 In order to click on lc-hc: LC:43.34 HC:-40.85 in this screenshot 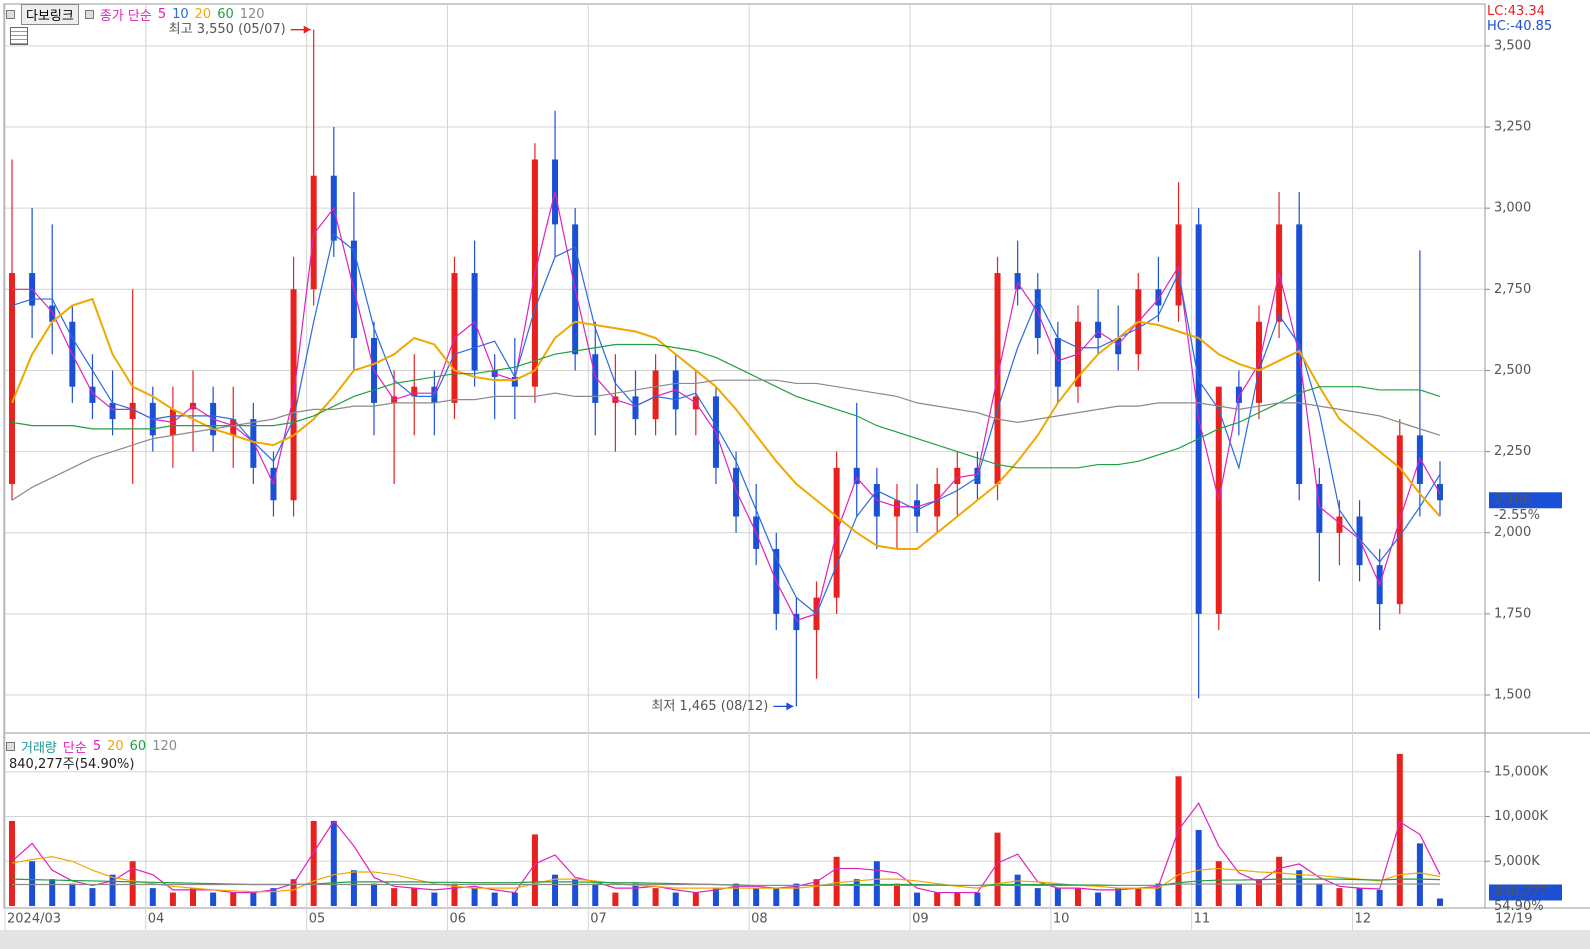, I will do `click(1519, 19)`.